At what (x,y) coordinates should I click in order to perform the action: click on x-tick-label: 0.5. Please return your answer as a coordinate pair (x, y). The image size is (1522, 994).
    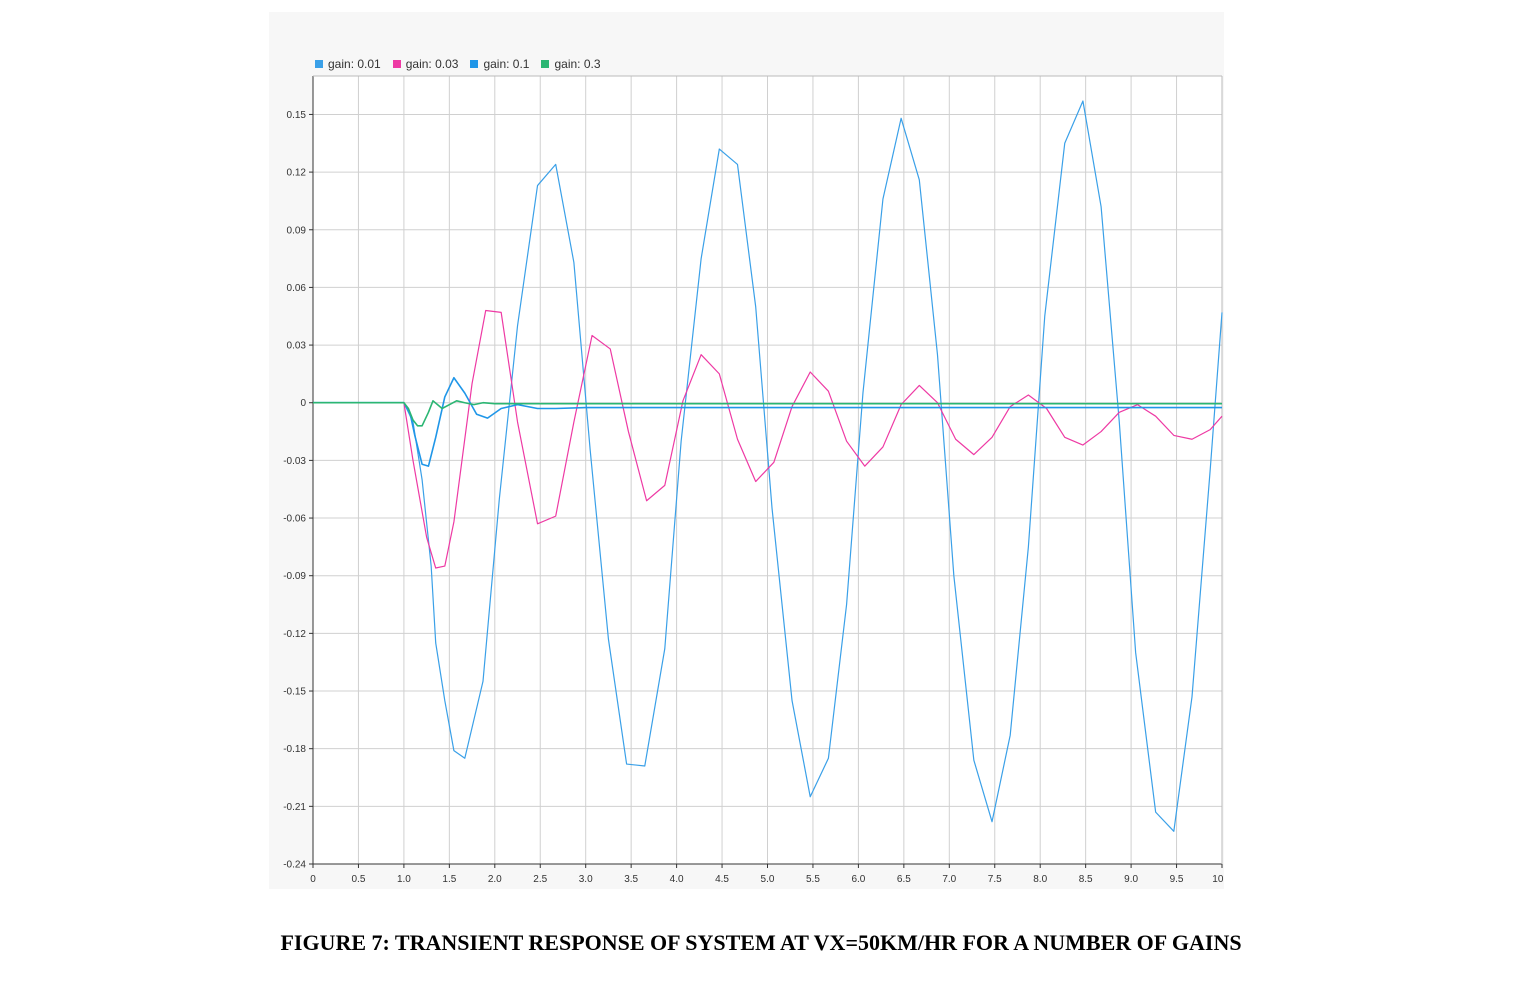
    Looking at the image, I should click on (358, 879).